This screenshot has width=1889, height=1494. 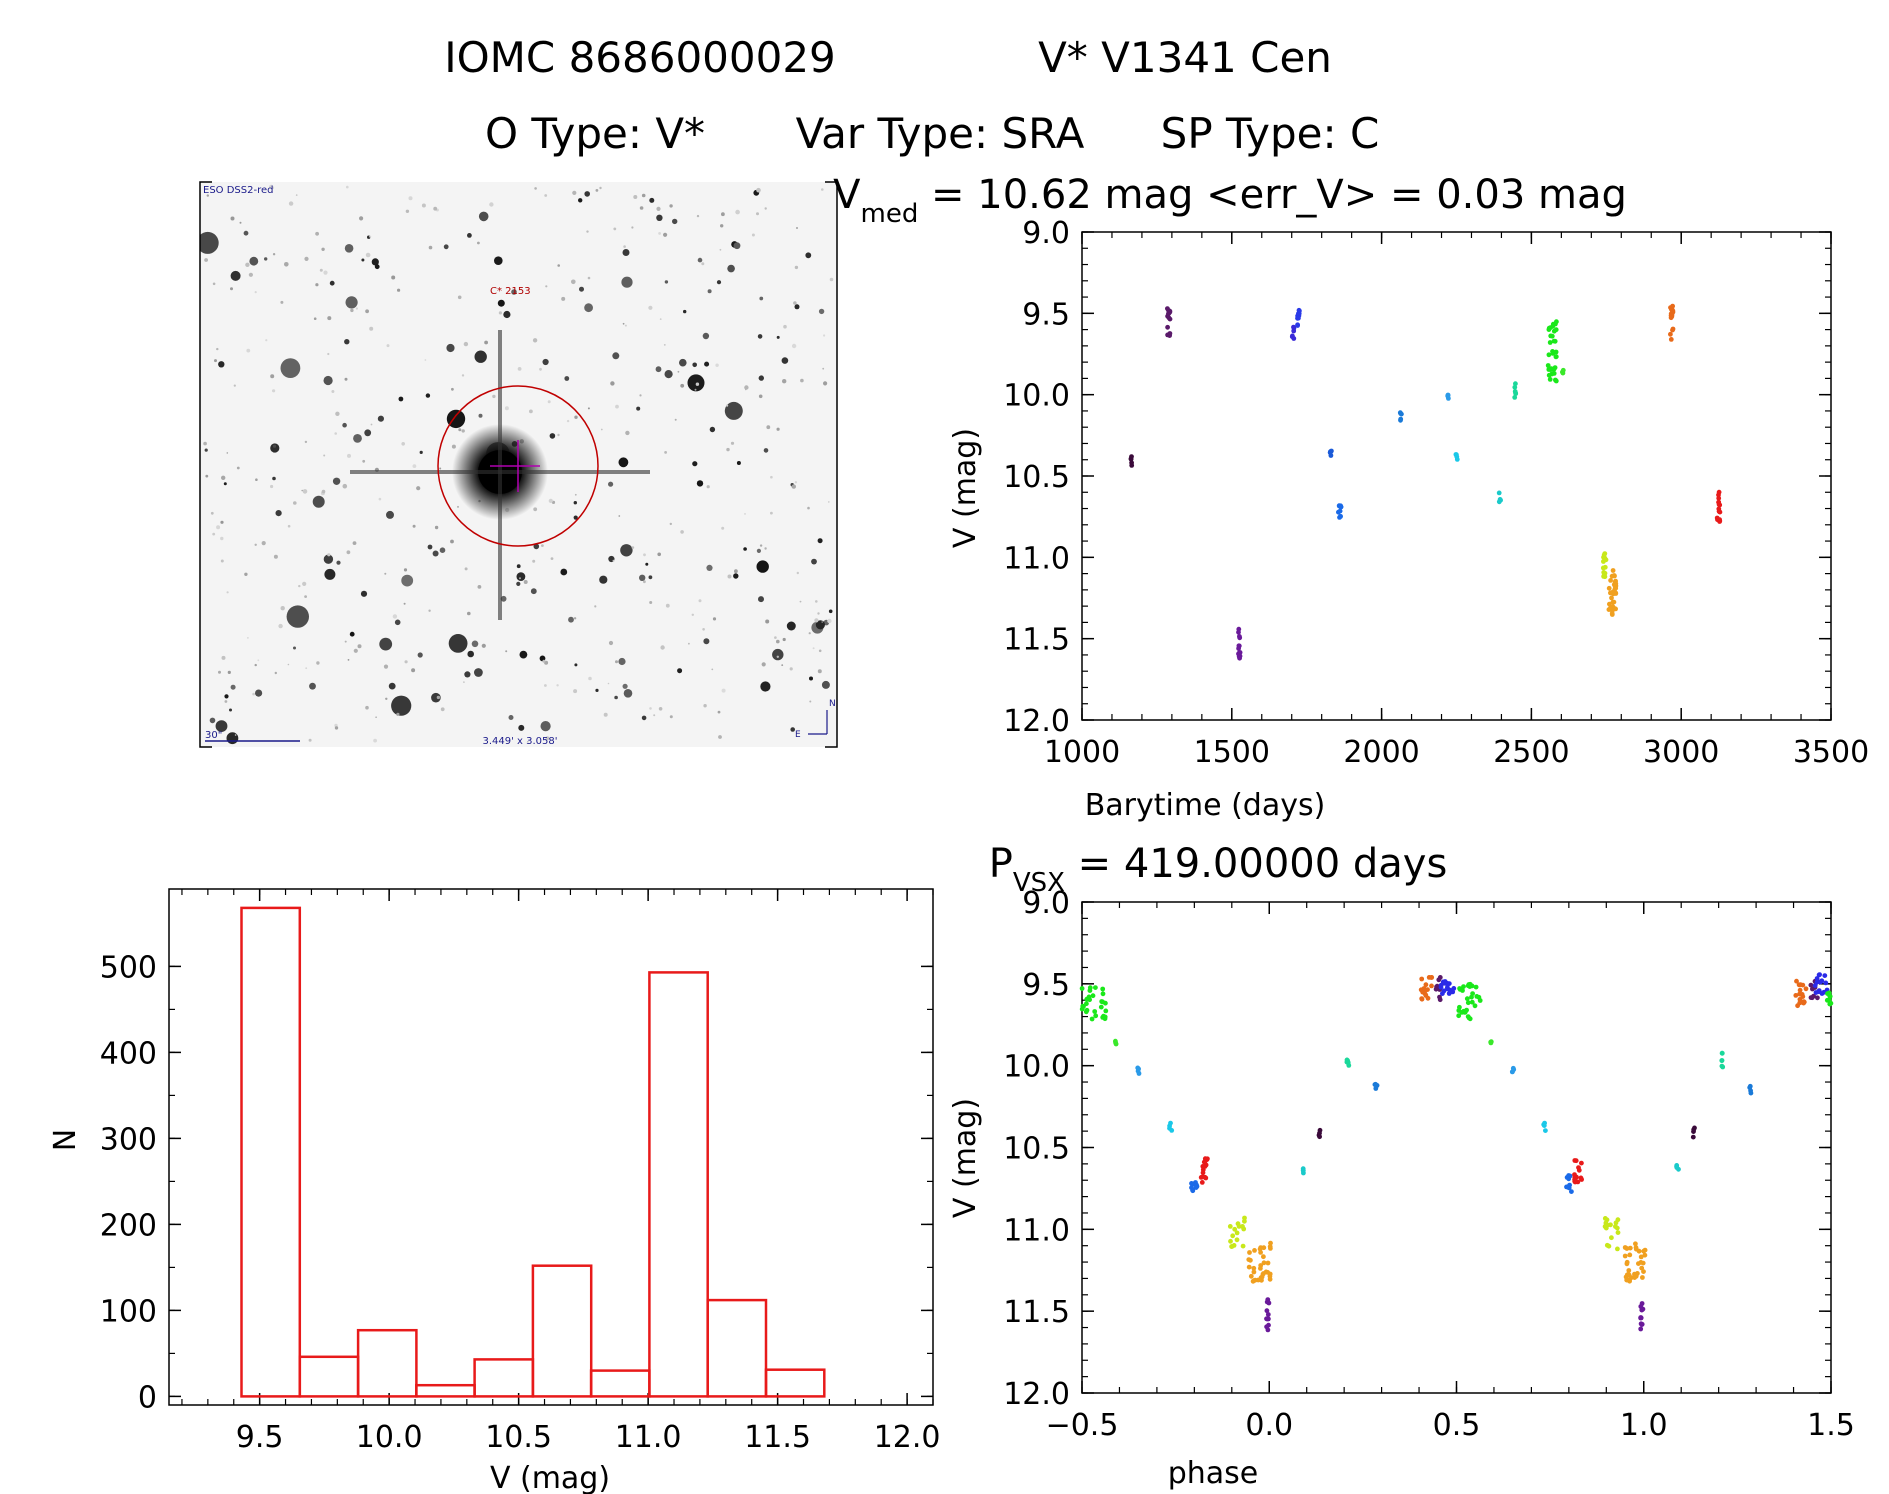 I want to click on light-curve-title-prefix: V, so click(x=847, y=195).